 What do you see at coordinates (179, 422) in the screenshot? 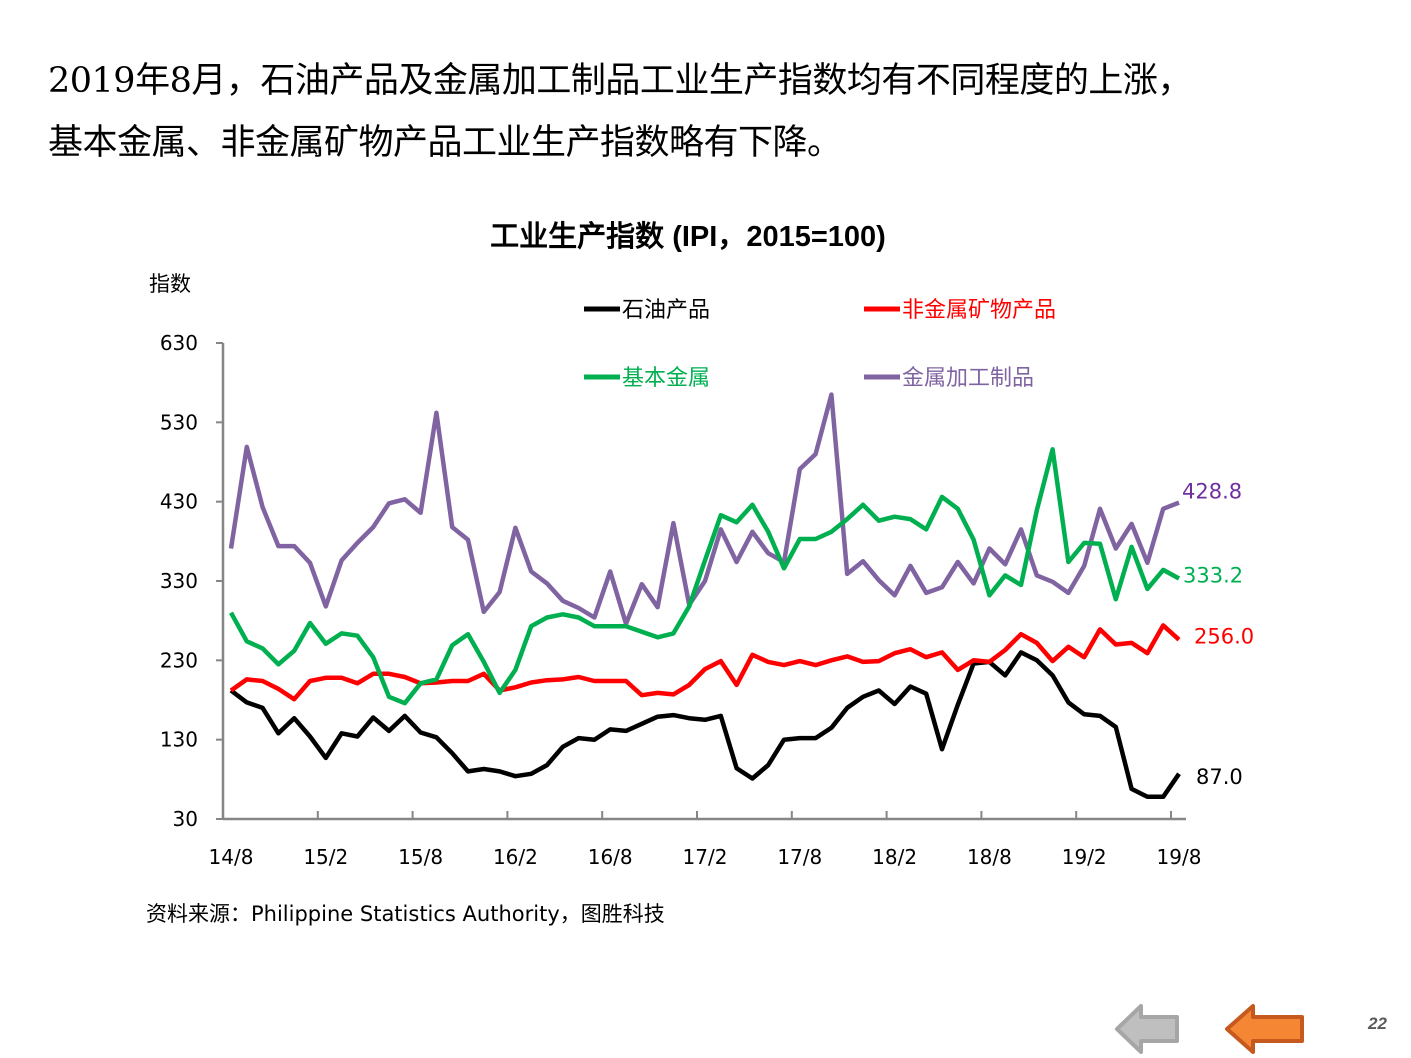
I see `y-tick-label: 530` at bounding box center [179, 422].